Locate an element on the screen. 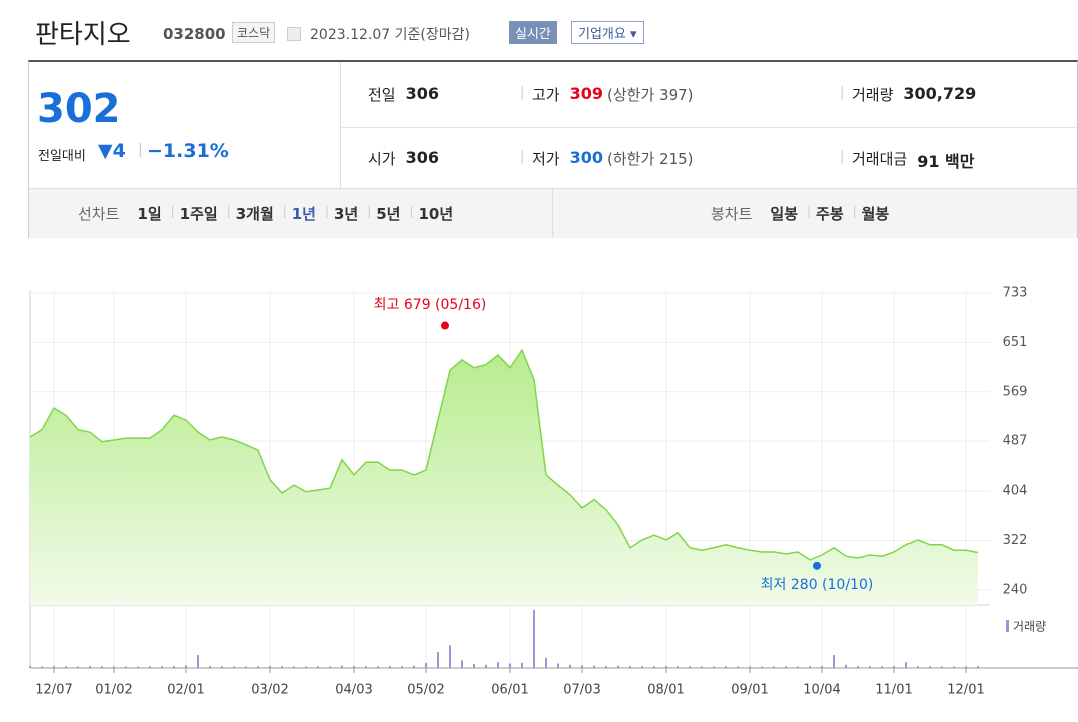 The image size is (1078, 722). tab: 월봉 is located at coordinates (875, 214).